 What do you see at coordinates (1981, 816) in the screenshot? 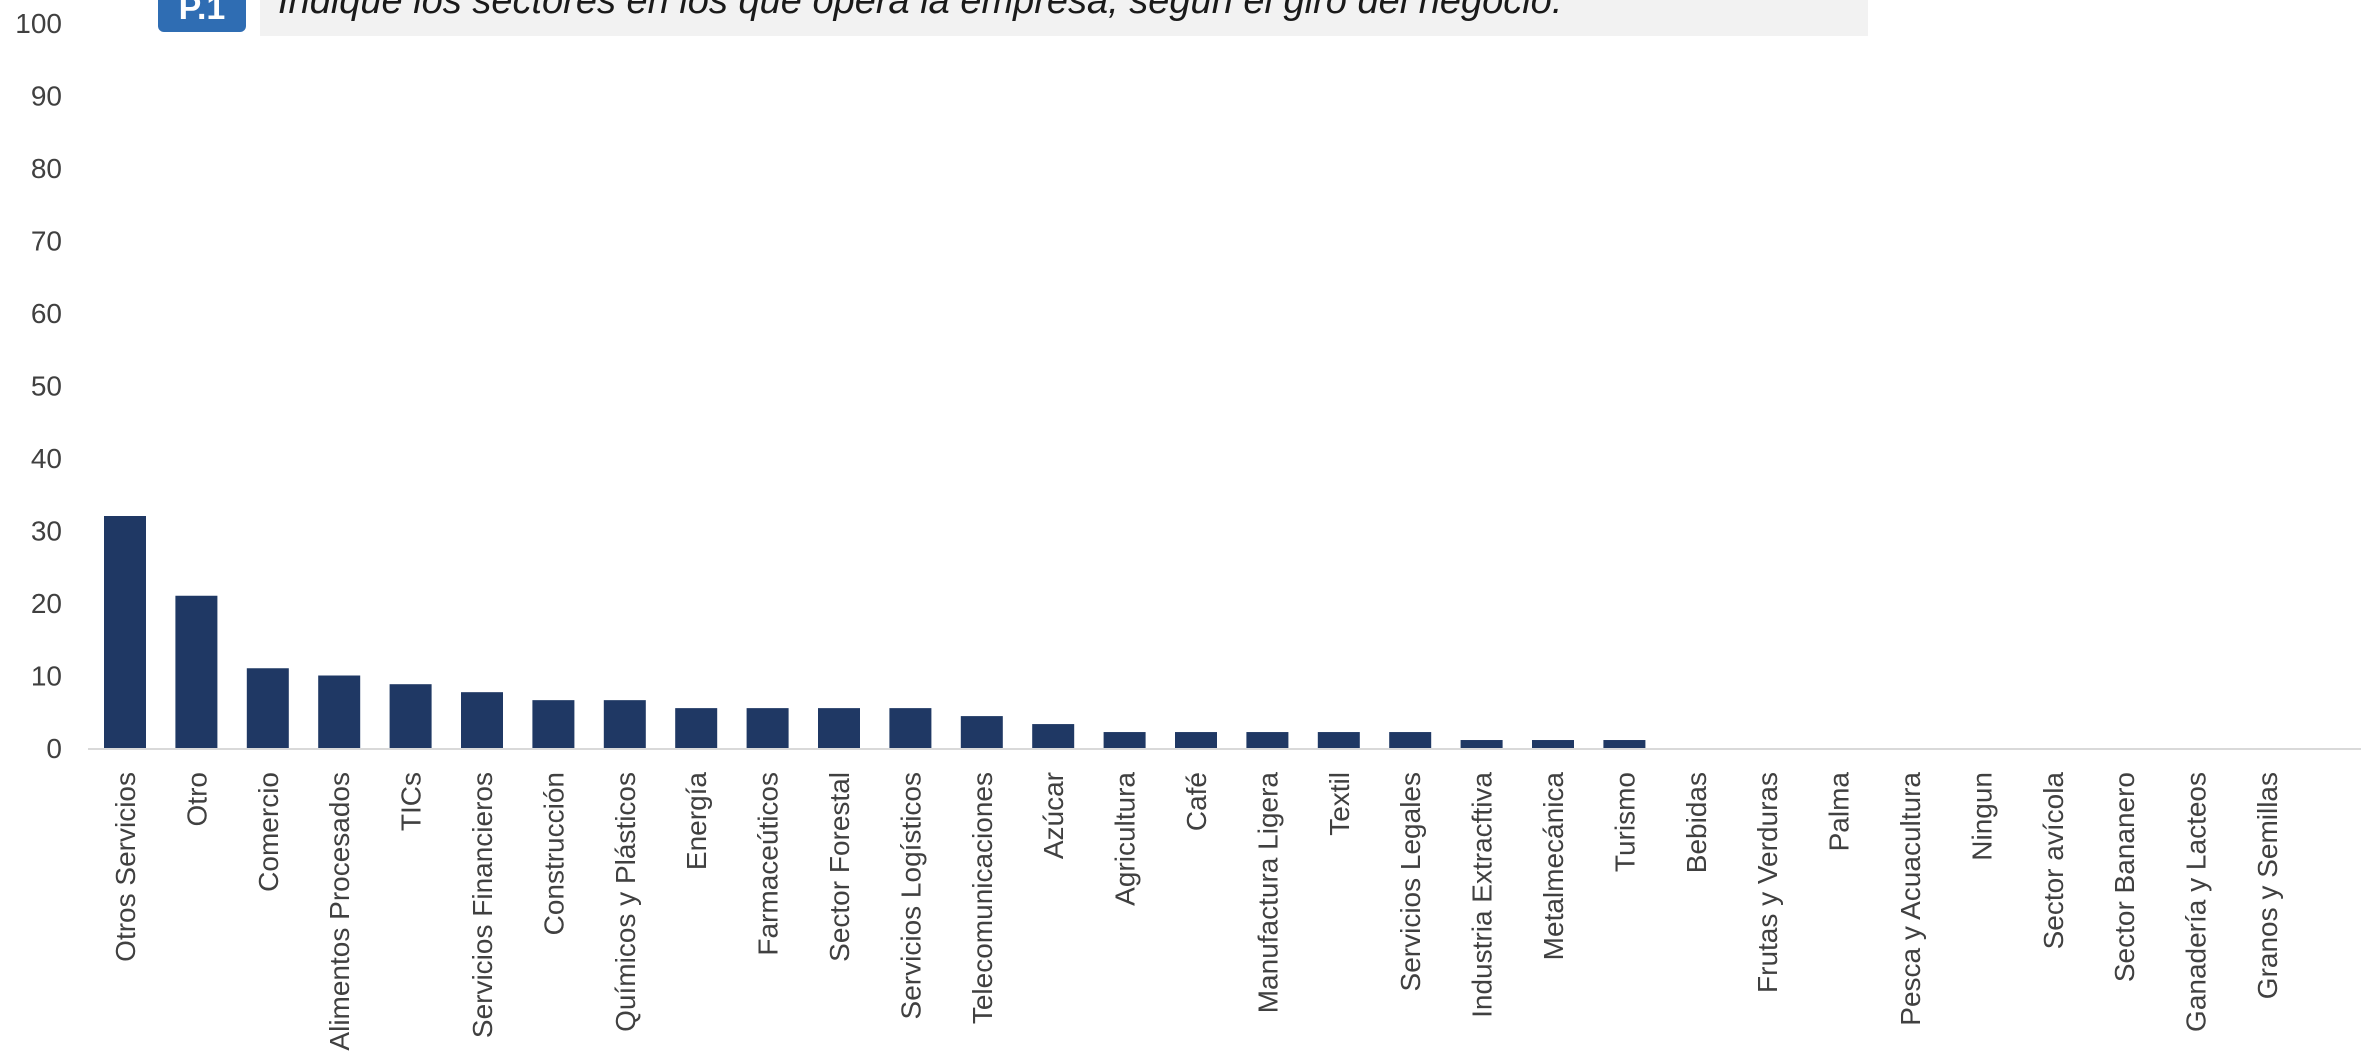
I see `x-tick-label: Ningun` at bounding box center [1981, 816].